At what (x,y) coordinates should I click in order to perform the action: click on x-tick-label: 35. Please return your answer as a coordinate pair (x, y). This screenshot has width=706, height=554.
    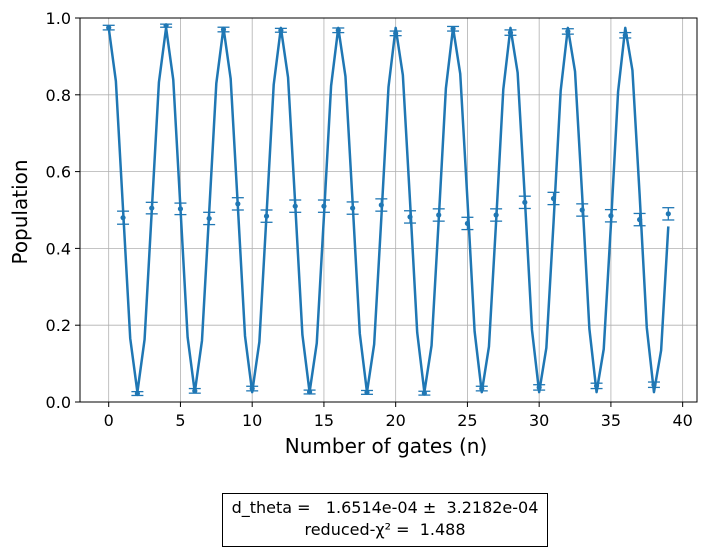
    Looking at the image, I should click on (611, 420).